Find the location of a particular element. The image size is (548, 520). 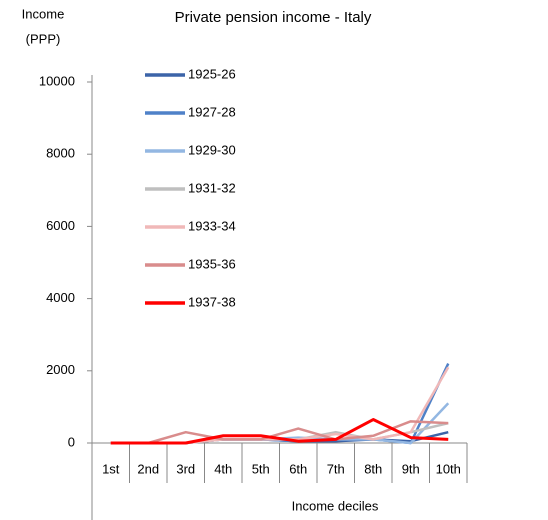

x-tick-label: 8th is located at coordinates (373, 468).